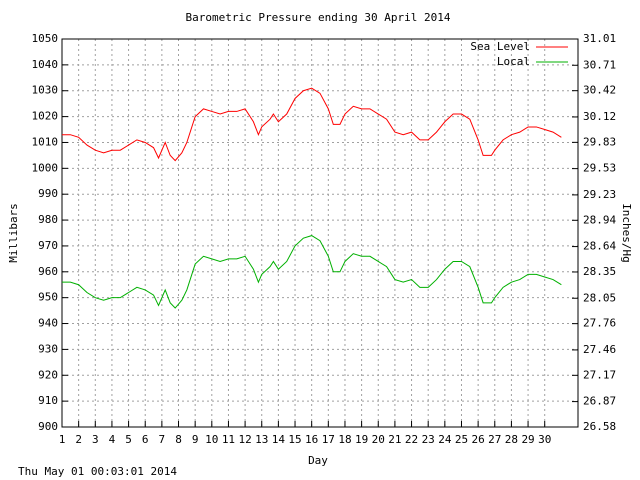 The height and width of the screenshot is (480, 640). Describe the element at coordinates (311, 439) in the screenshot. I see `x-tick-label: 16` at that location.